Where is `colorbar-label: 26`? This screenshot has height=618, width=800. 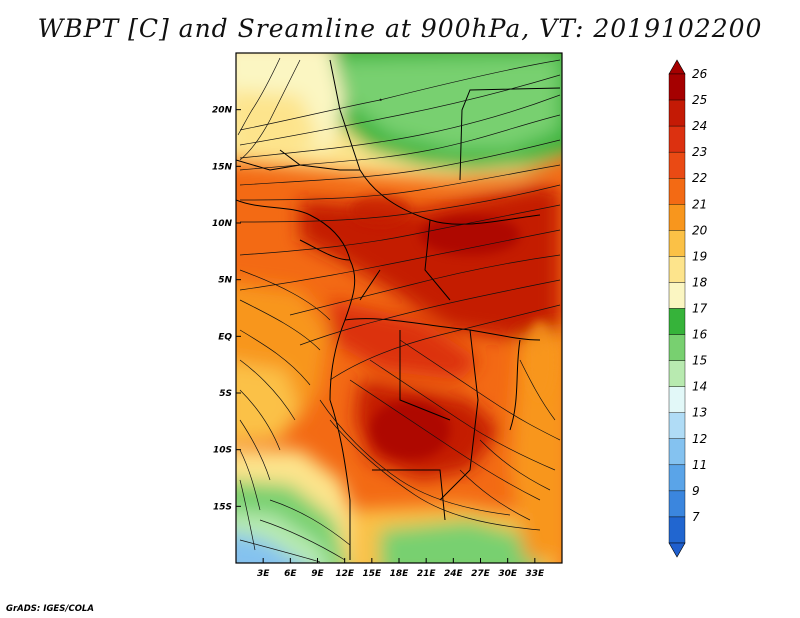 colorbar-label: 26 is located at coordinates (700, 74).